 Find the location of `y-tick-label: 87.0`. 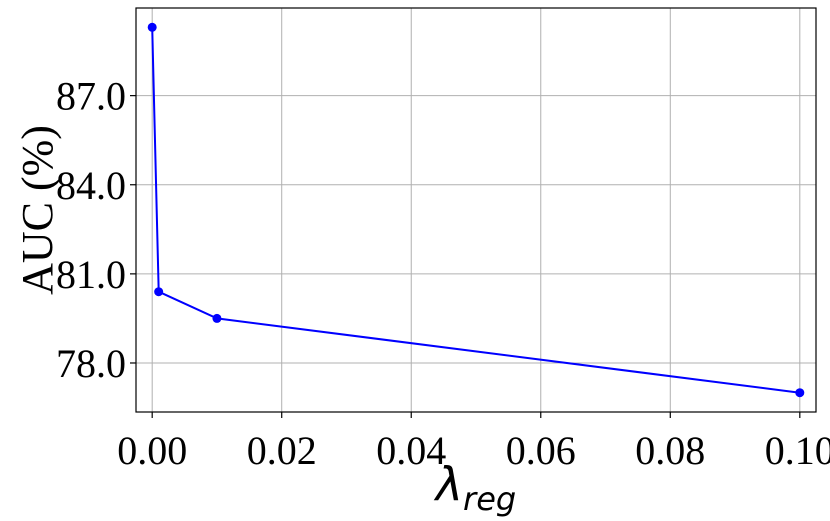

y-tick-label: 87.0 is located at coordinates (91, 96).